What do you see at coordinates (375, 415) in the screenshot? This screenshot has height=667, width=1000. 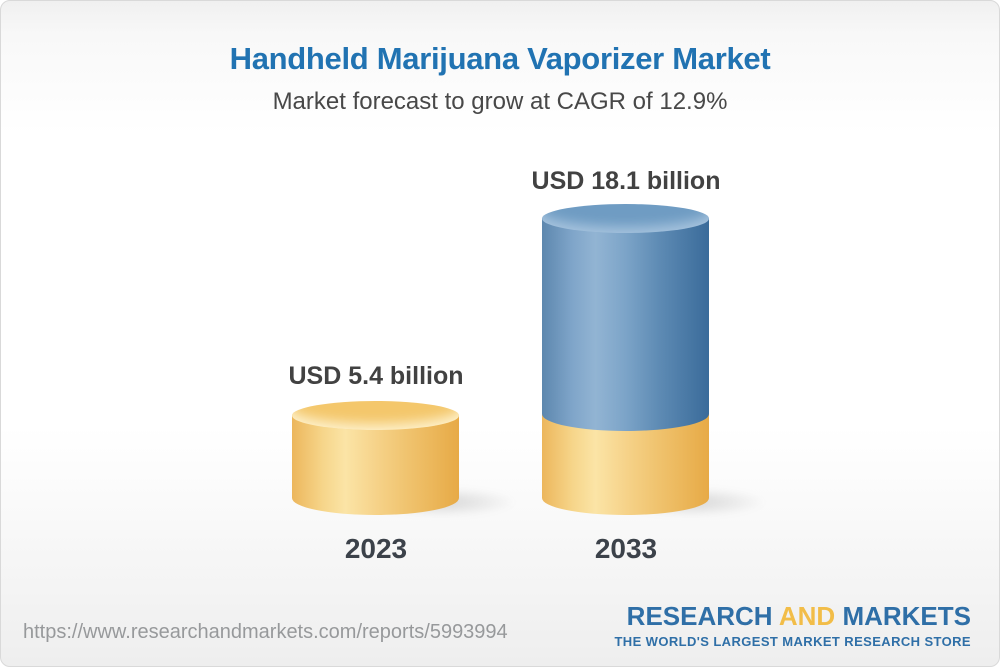 I see `bar-2023-cylinder-top` at bounding box center [375, 415].